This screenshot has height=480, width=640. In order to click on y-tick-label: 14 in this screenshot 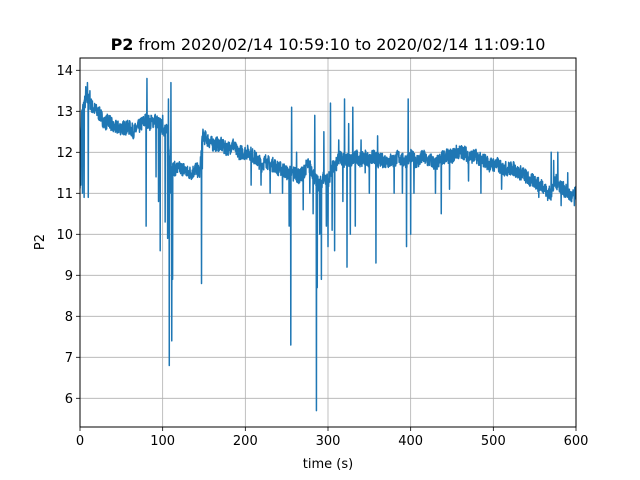, I will do `click(64, 71)`.